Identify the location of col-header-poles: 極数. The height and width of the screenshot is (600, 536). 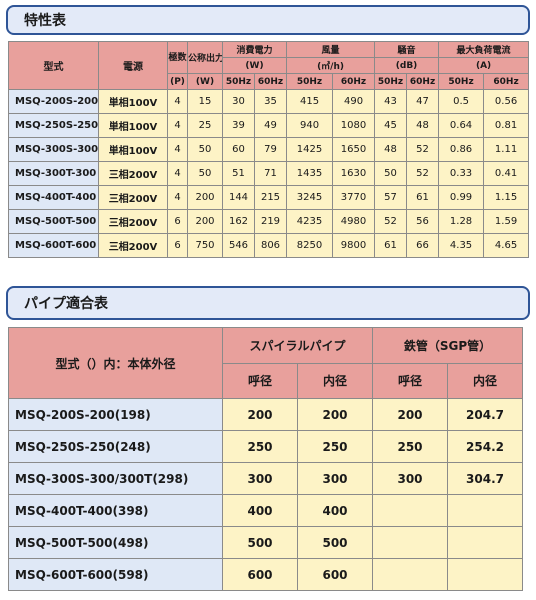
(177, 57).